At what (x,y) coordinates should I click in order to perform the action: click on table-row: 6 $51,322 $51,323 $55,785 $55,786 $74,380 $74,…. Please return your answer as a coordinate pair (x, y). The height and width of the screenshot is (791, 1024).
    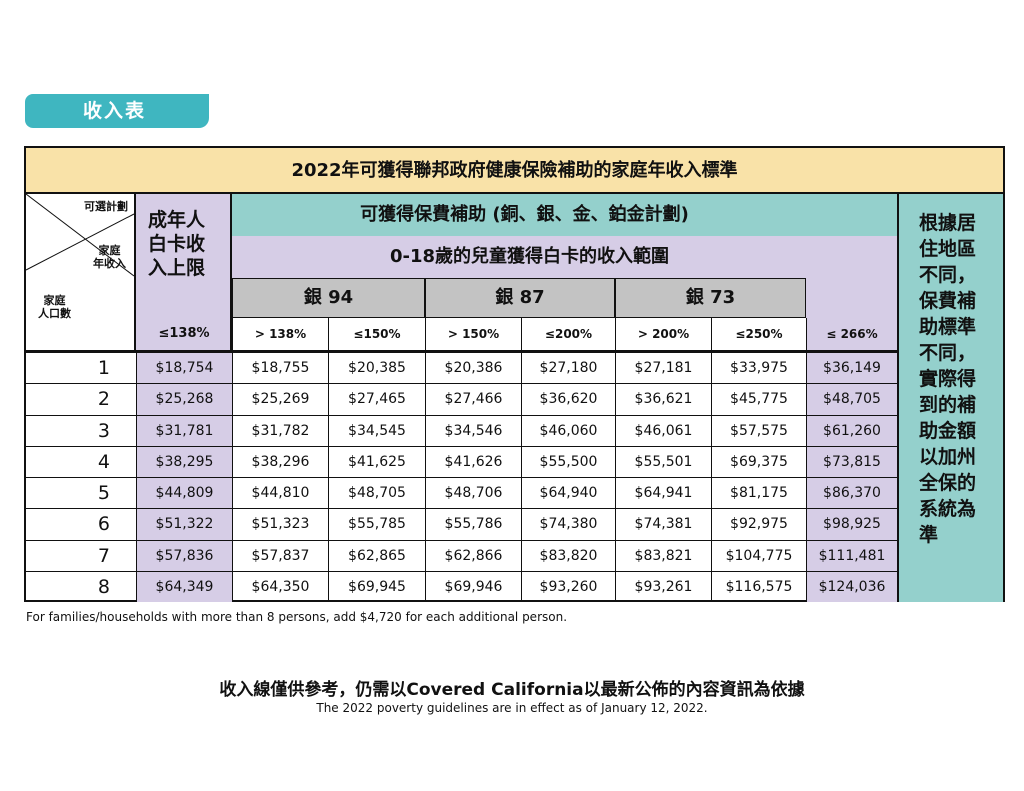
    Looking at the image, I should click on (461, 524).